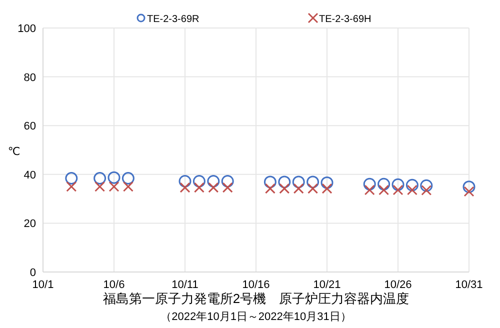  Describe the element at coordinates (43, 285) in the screenshot. I see `x-tick-label: 10/1` at that location.